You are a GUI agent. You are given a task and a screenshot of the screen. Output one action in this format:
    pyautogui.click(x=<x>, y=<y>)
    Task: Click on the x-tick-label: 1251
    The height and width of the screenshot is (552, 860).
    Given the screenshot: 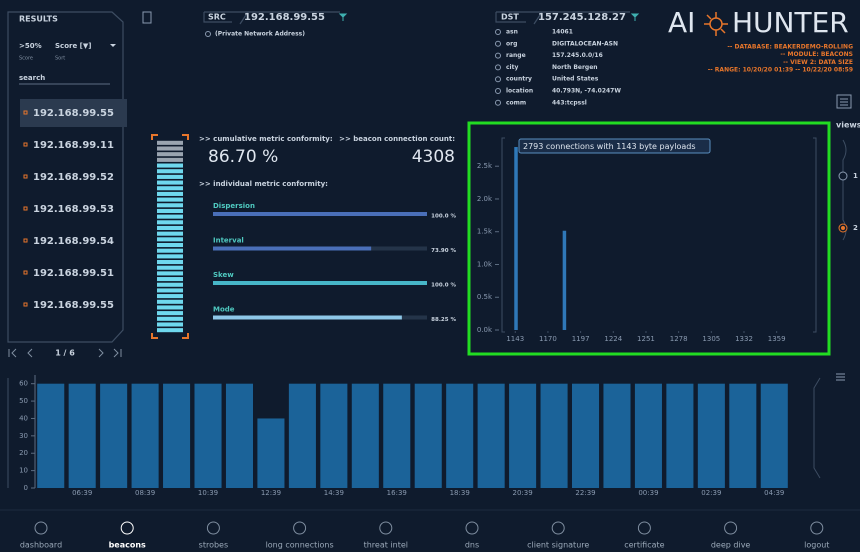 What is the action you would take?
    pyautogui.click(x=646, y=339)
    